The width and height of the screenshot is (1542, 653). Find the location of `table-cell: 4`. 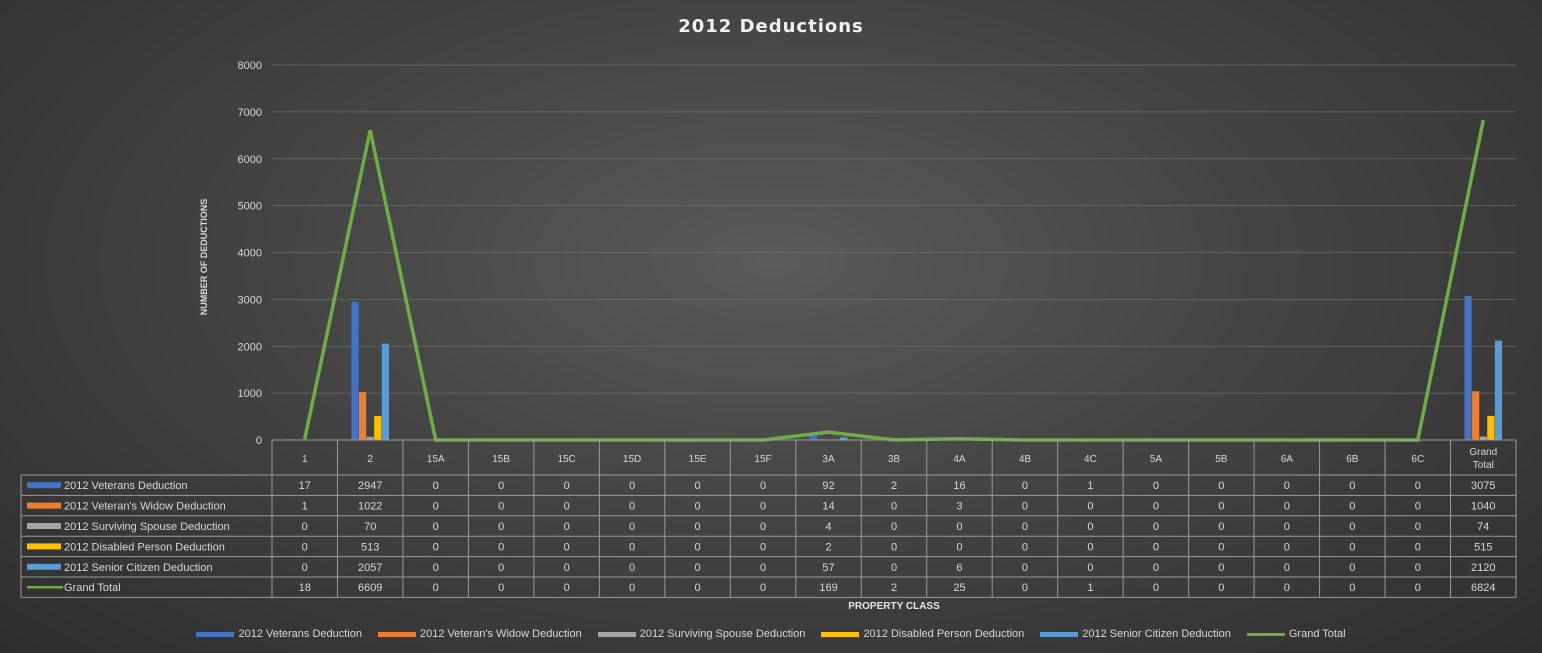

table-cell: 4 is located at coordinates (828, 527).